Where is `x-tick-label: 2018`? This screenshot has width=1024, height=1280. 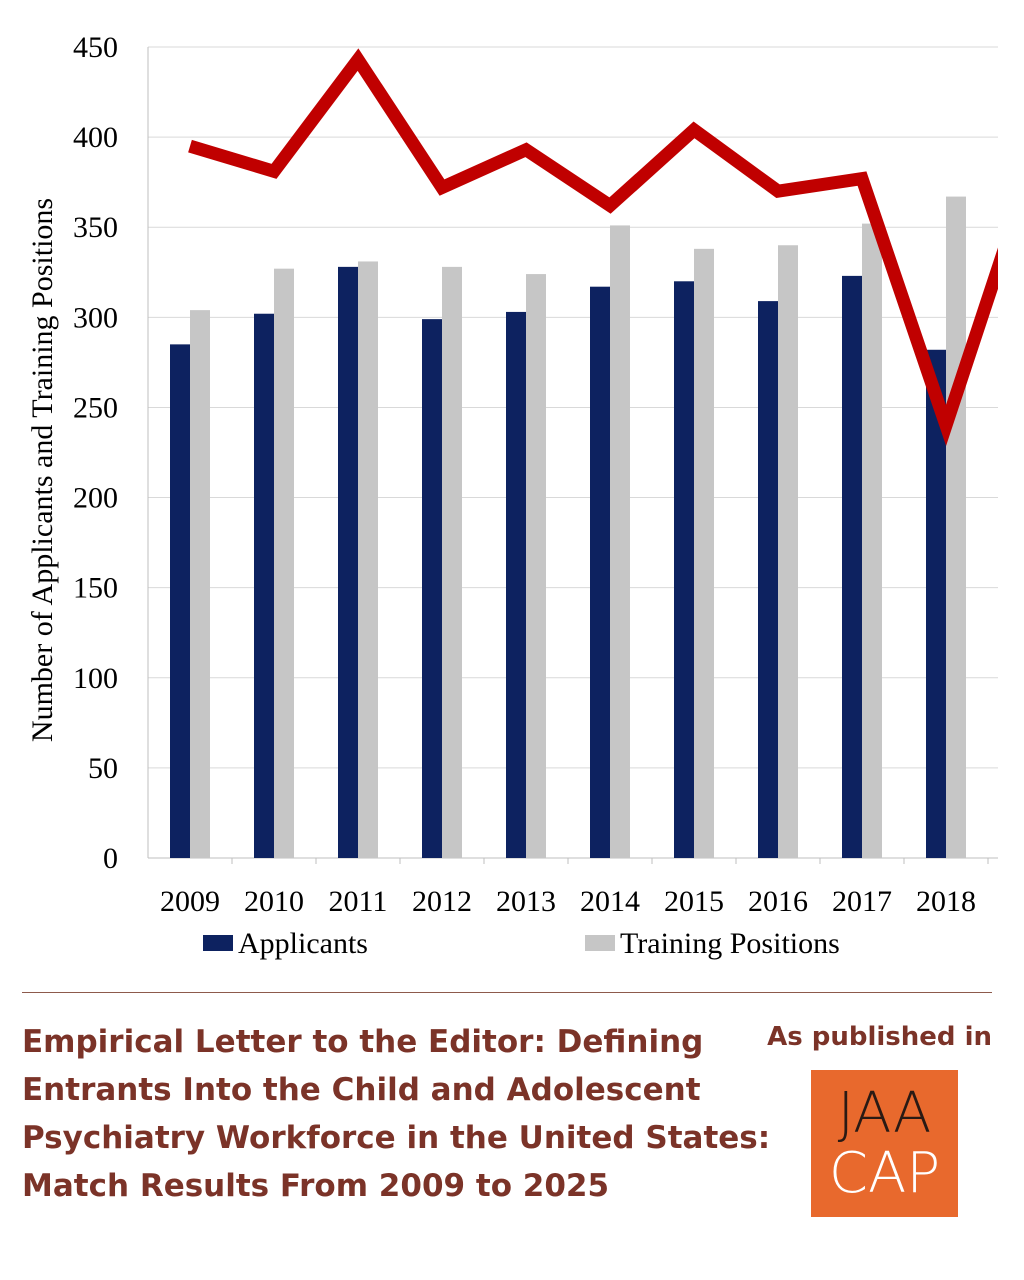 x-tick-label: 2018 is located at coordinates (946, 901).